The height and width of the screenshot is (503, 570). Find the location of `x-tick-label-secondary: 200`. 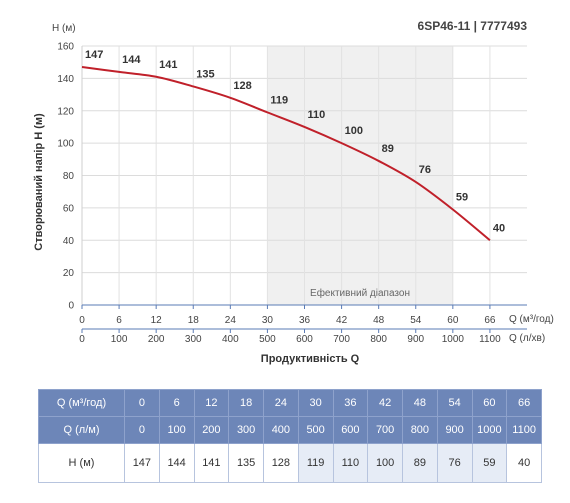

x-tick-label-secondary: 200 is located at coordinates (156, 339).